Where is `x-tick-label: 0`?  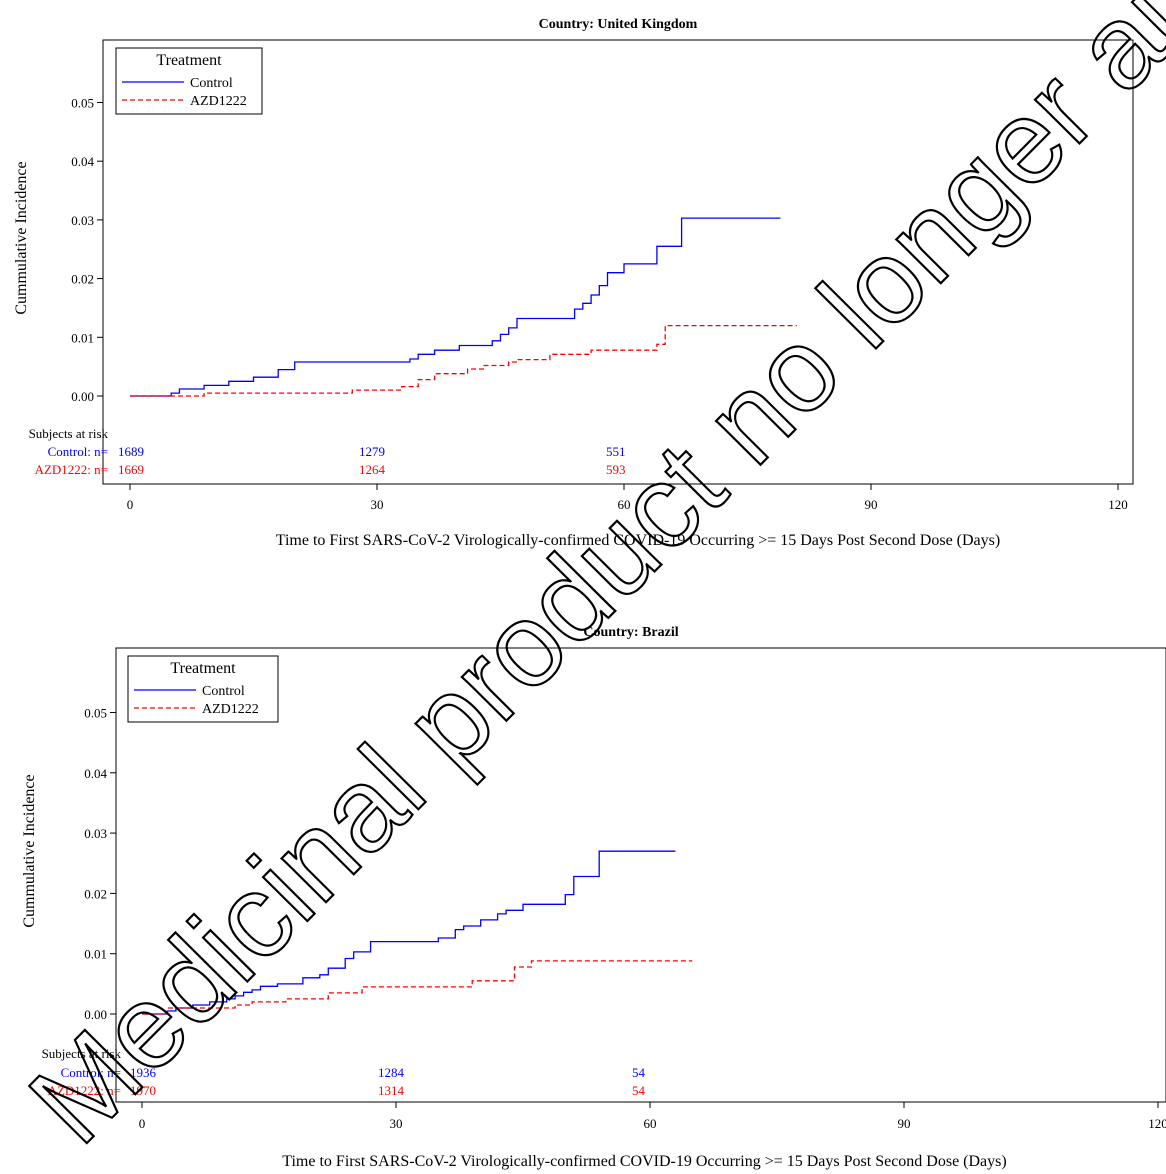
x-tick-label: 0 is located at coordinates (130, 504).